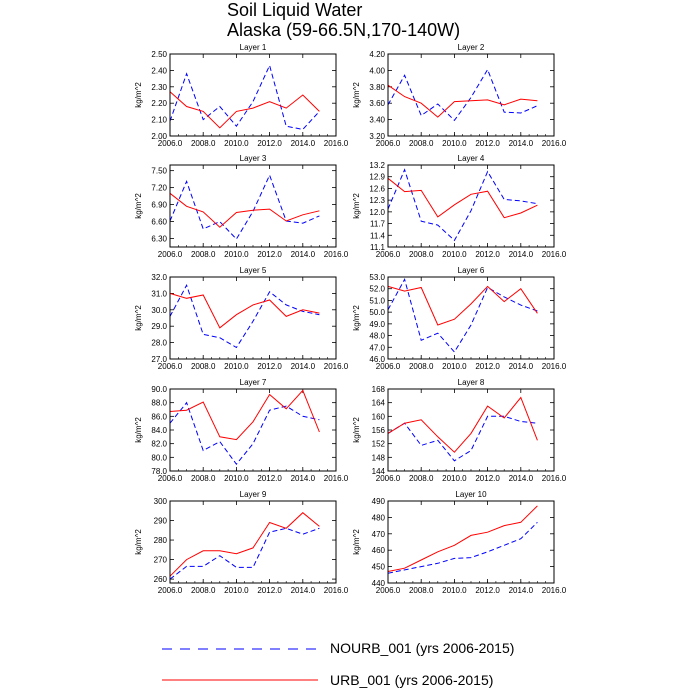 The width and height of the screenshot is (700, 700). What do you see at coordinates (377, 54) in the screenshot?
I see `y-tick-label: 4.20` at bounding box center [377, 54].